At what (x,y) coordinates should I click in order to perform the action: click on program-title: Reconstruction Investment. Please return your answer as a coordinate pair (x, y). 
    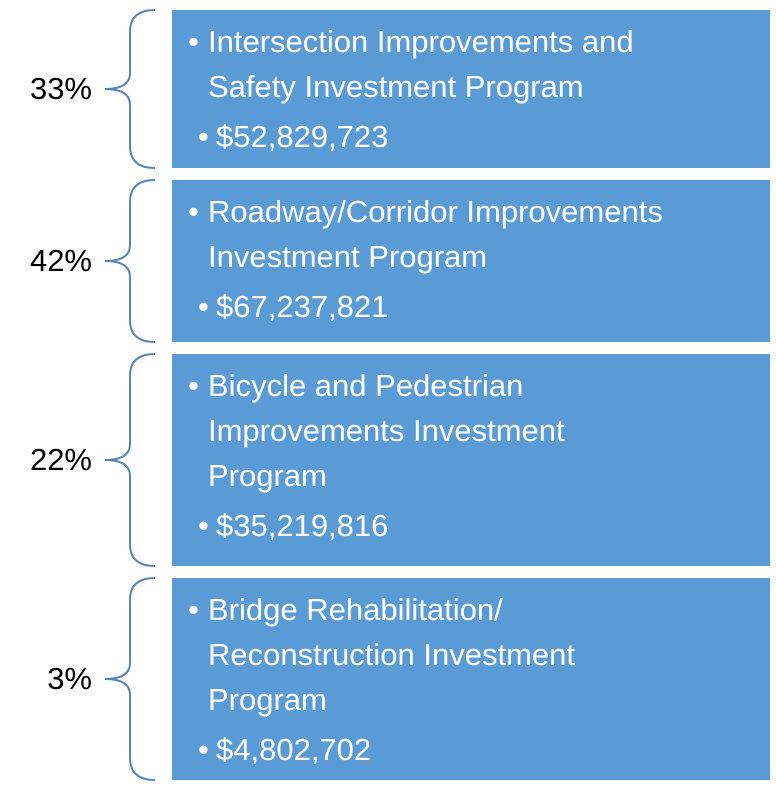
    Looking at the image, I should click on (392, 654).